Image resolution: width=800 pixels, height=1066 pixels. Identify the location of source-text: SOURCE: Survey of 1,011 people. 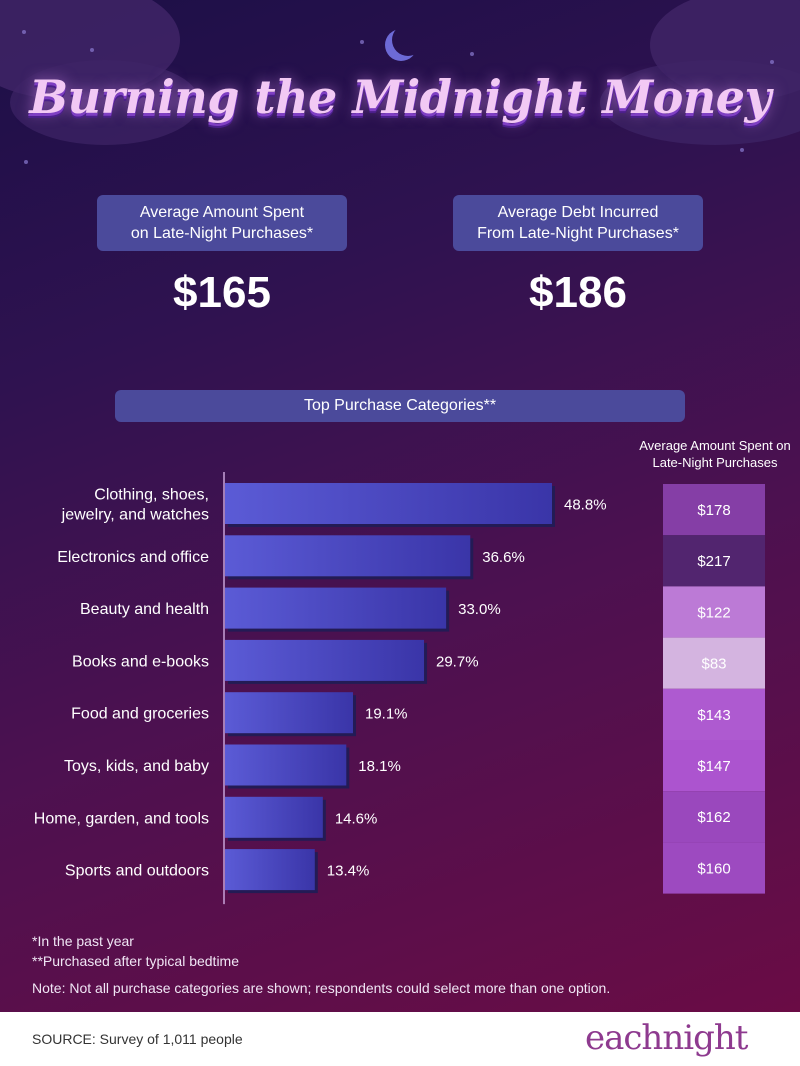
(137, 1039).